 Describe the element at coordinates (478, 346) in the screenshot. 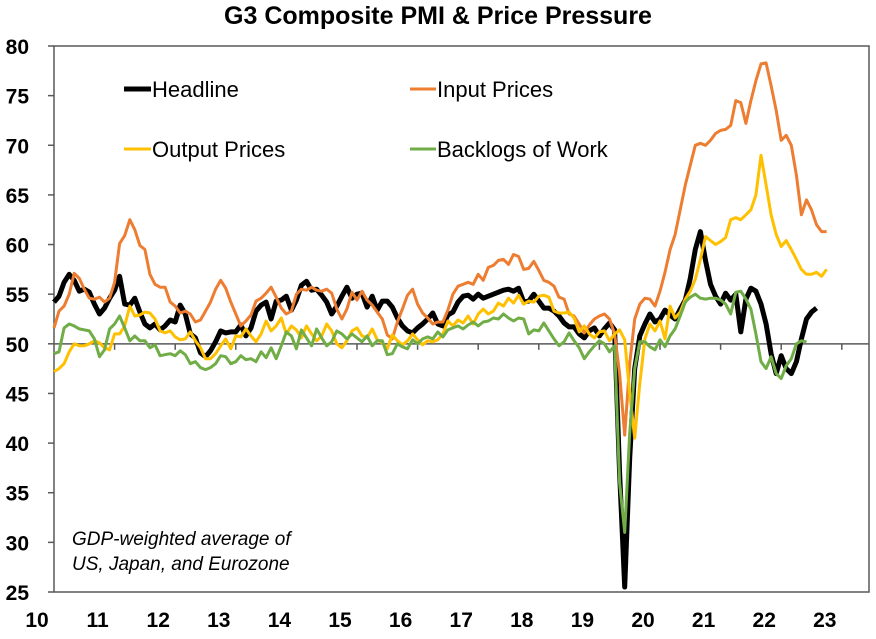

I see `x-tick-marks` at that location.